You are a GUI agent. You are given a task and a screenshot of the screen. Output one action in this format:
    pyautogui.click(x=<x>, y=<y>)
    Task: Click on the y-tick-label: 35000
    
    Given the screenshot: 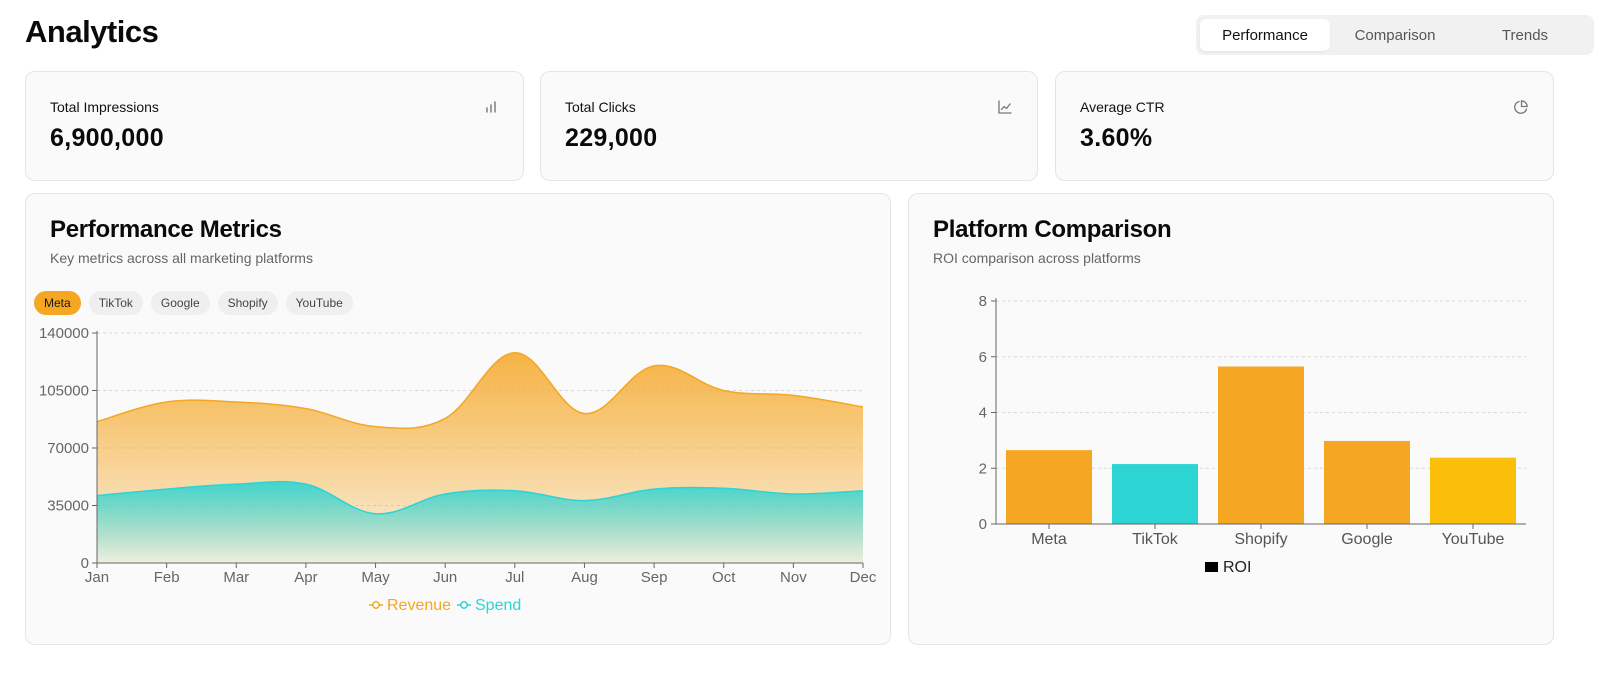 What is the action you would take?
    pyautogui.click(x=68, y=506)
    